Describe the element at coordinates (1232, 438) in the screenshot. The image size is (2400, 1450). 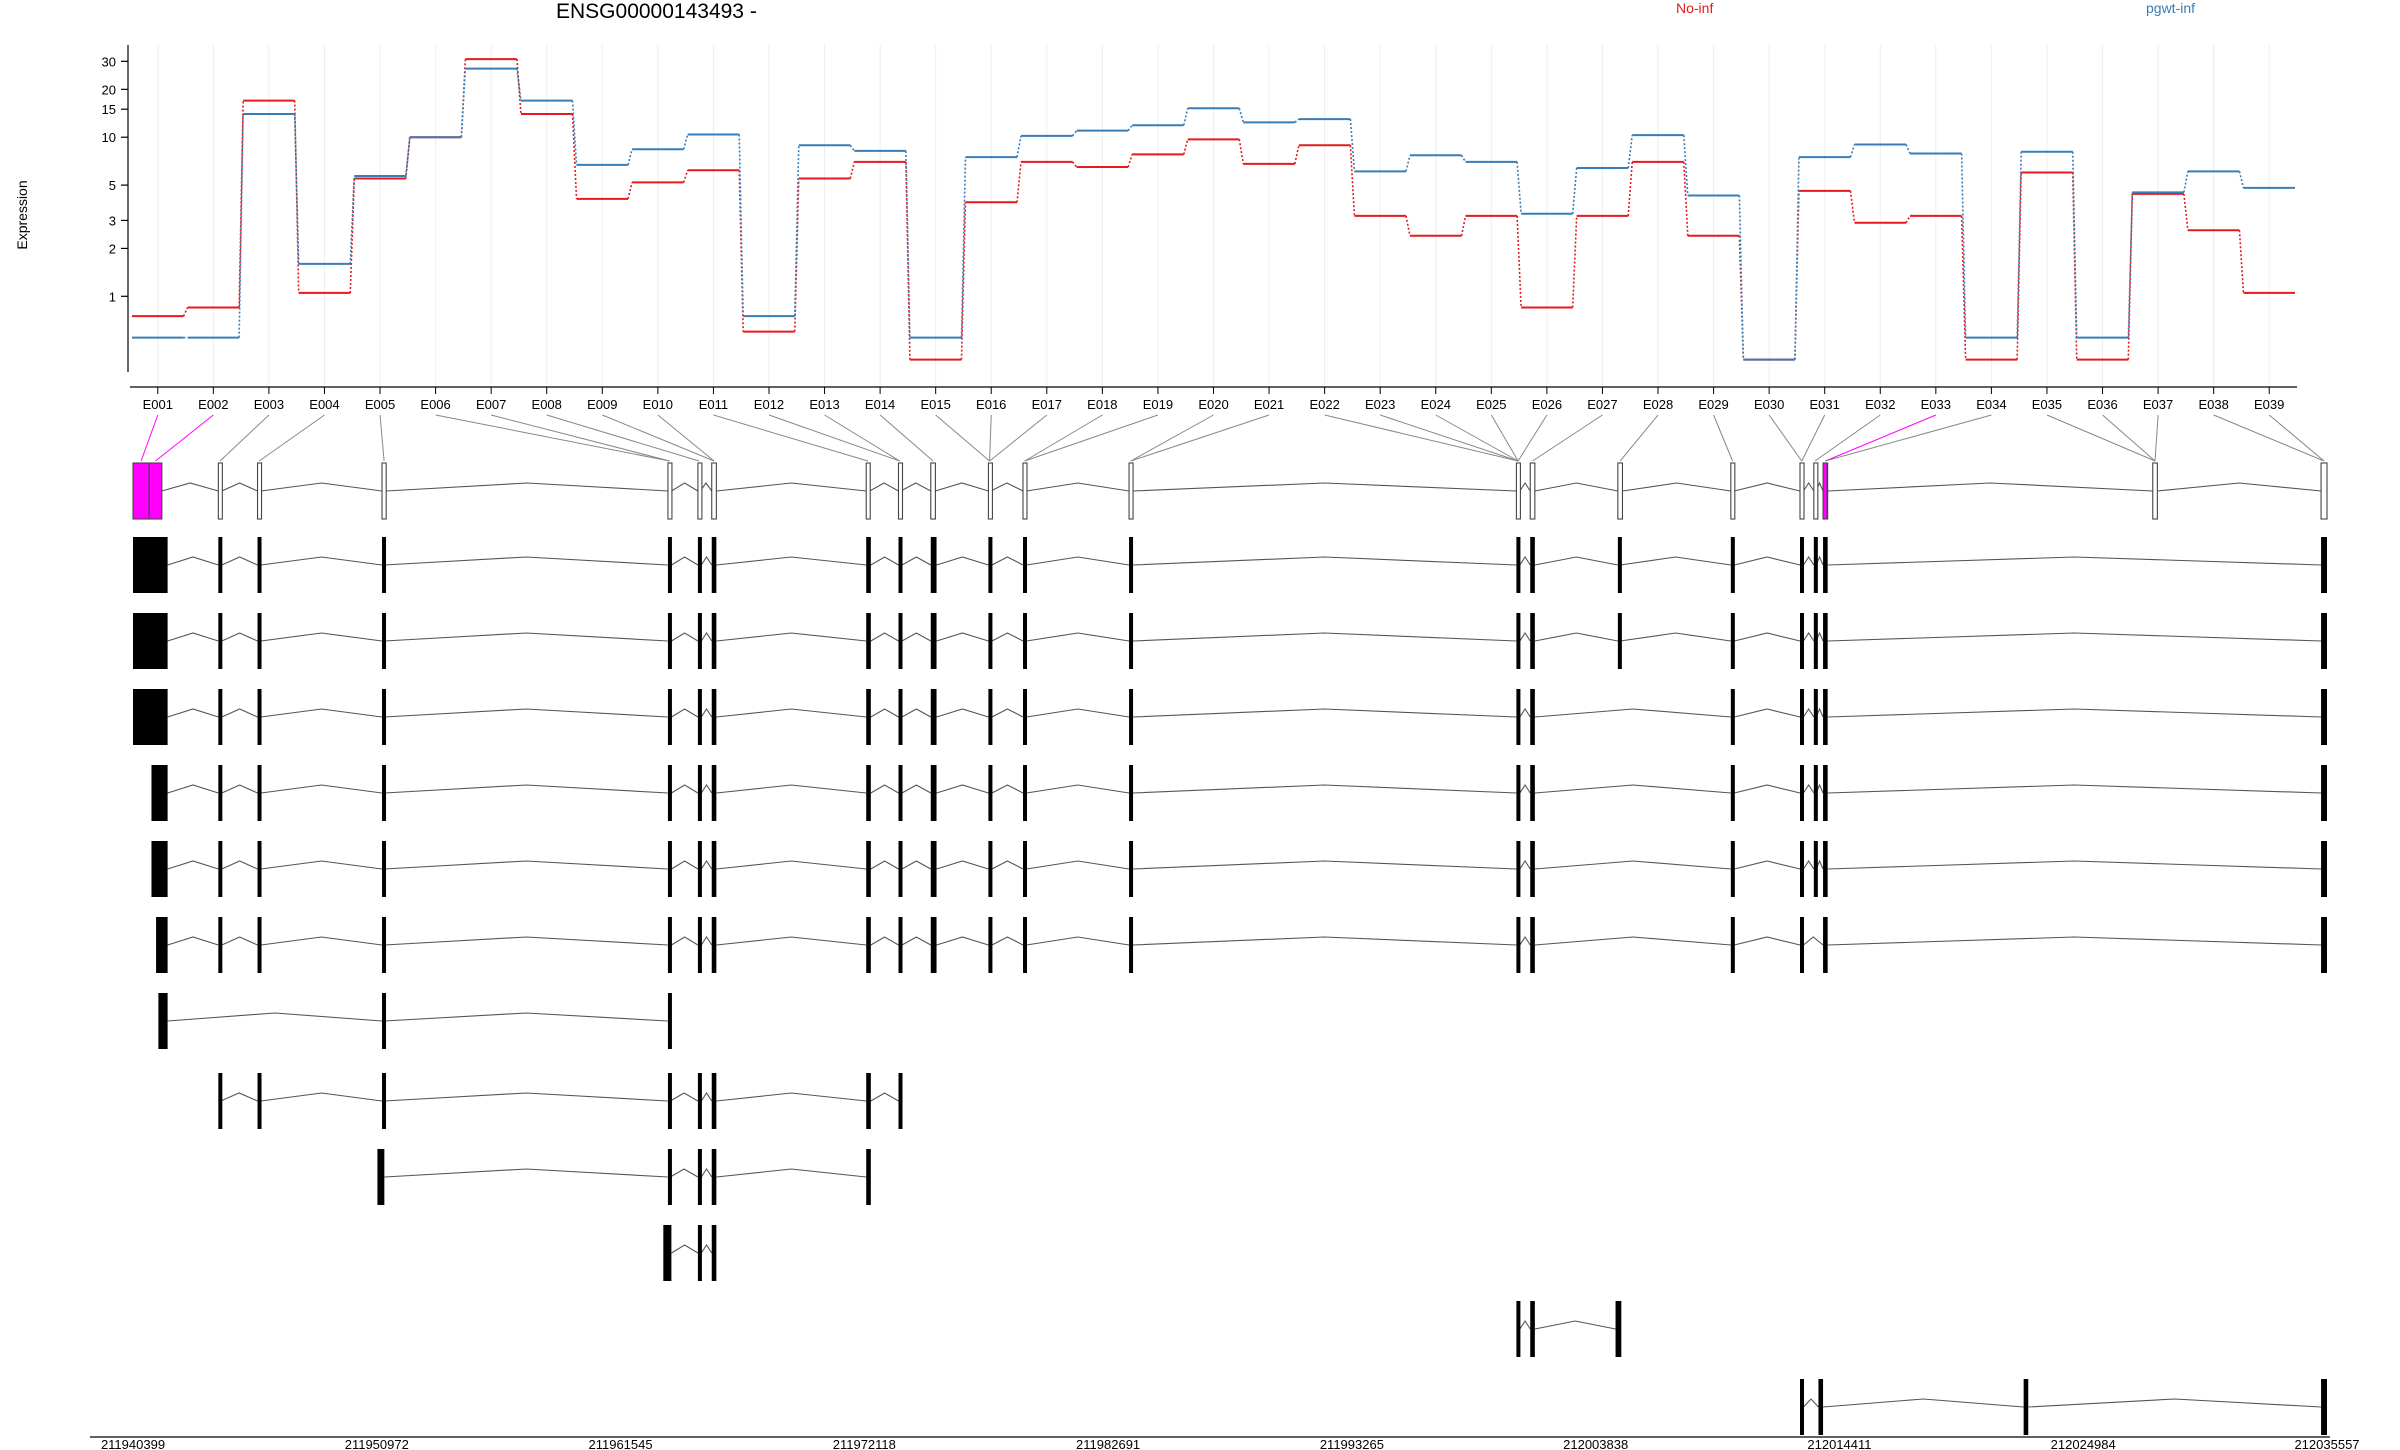
I see `exon-connectors` at that location.